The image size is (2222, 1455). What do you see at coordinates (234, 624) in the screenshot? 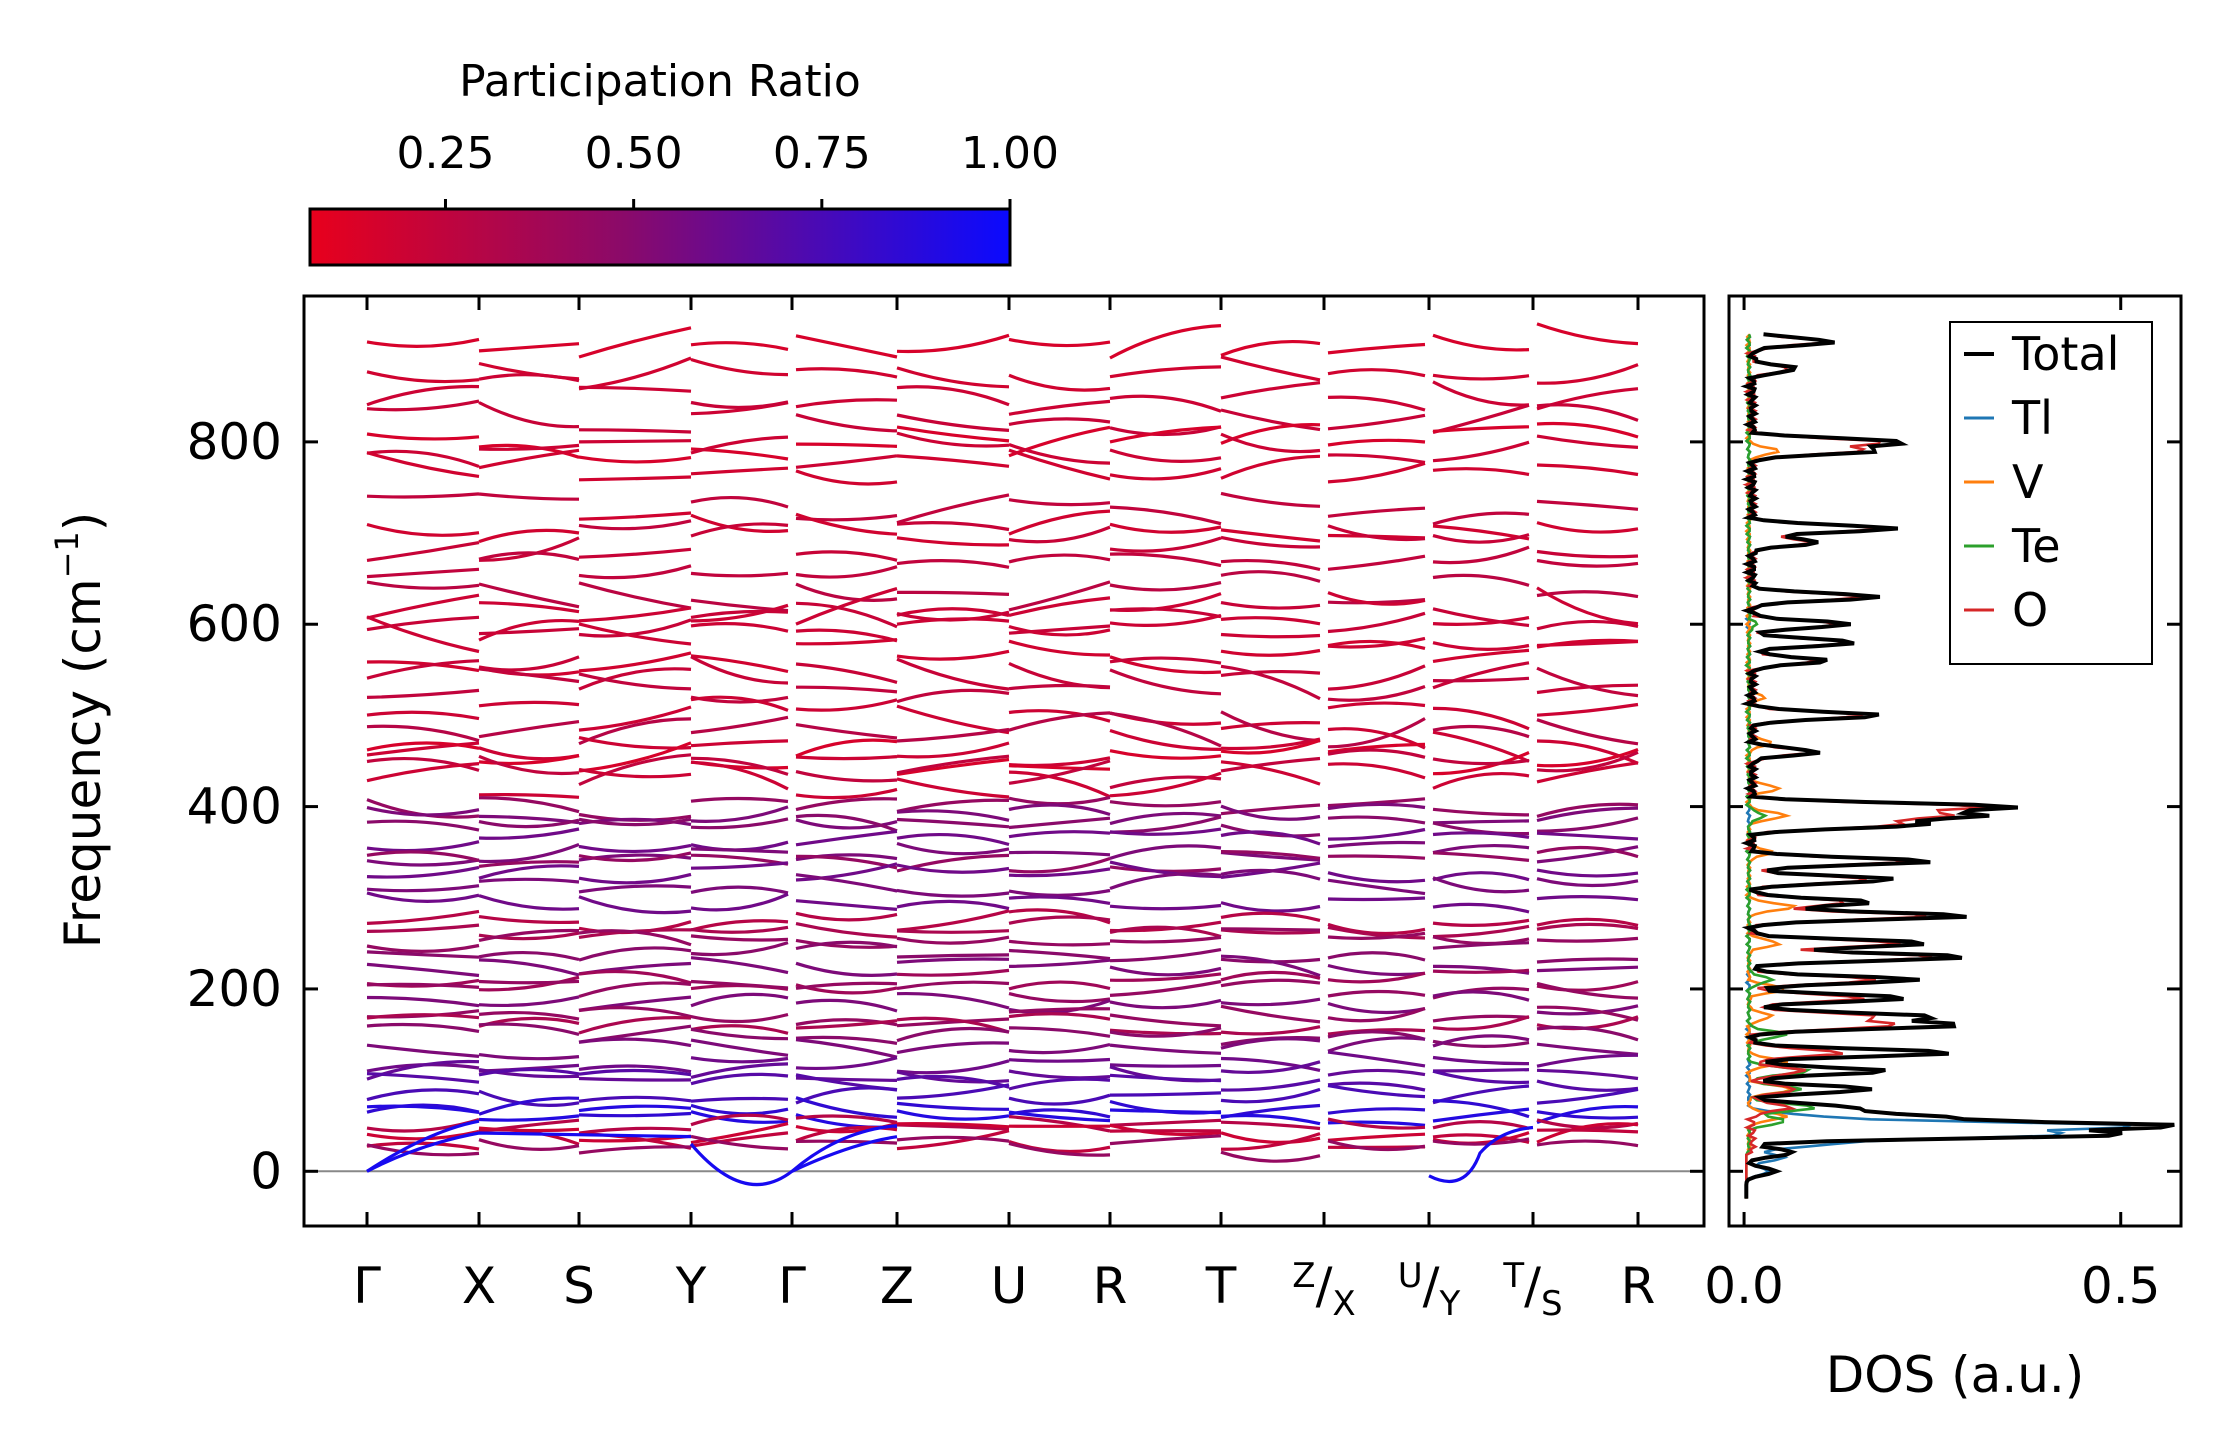
I see `band-y-tick-label: 600` at bounding box center [234, 624].